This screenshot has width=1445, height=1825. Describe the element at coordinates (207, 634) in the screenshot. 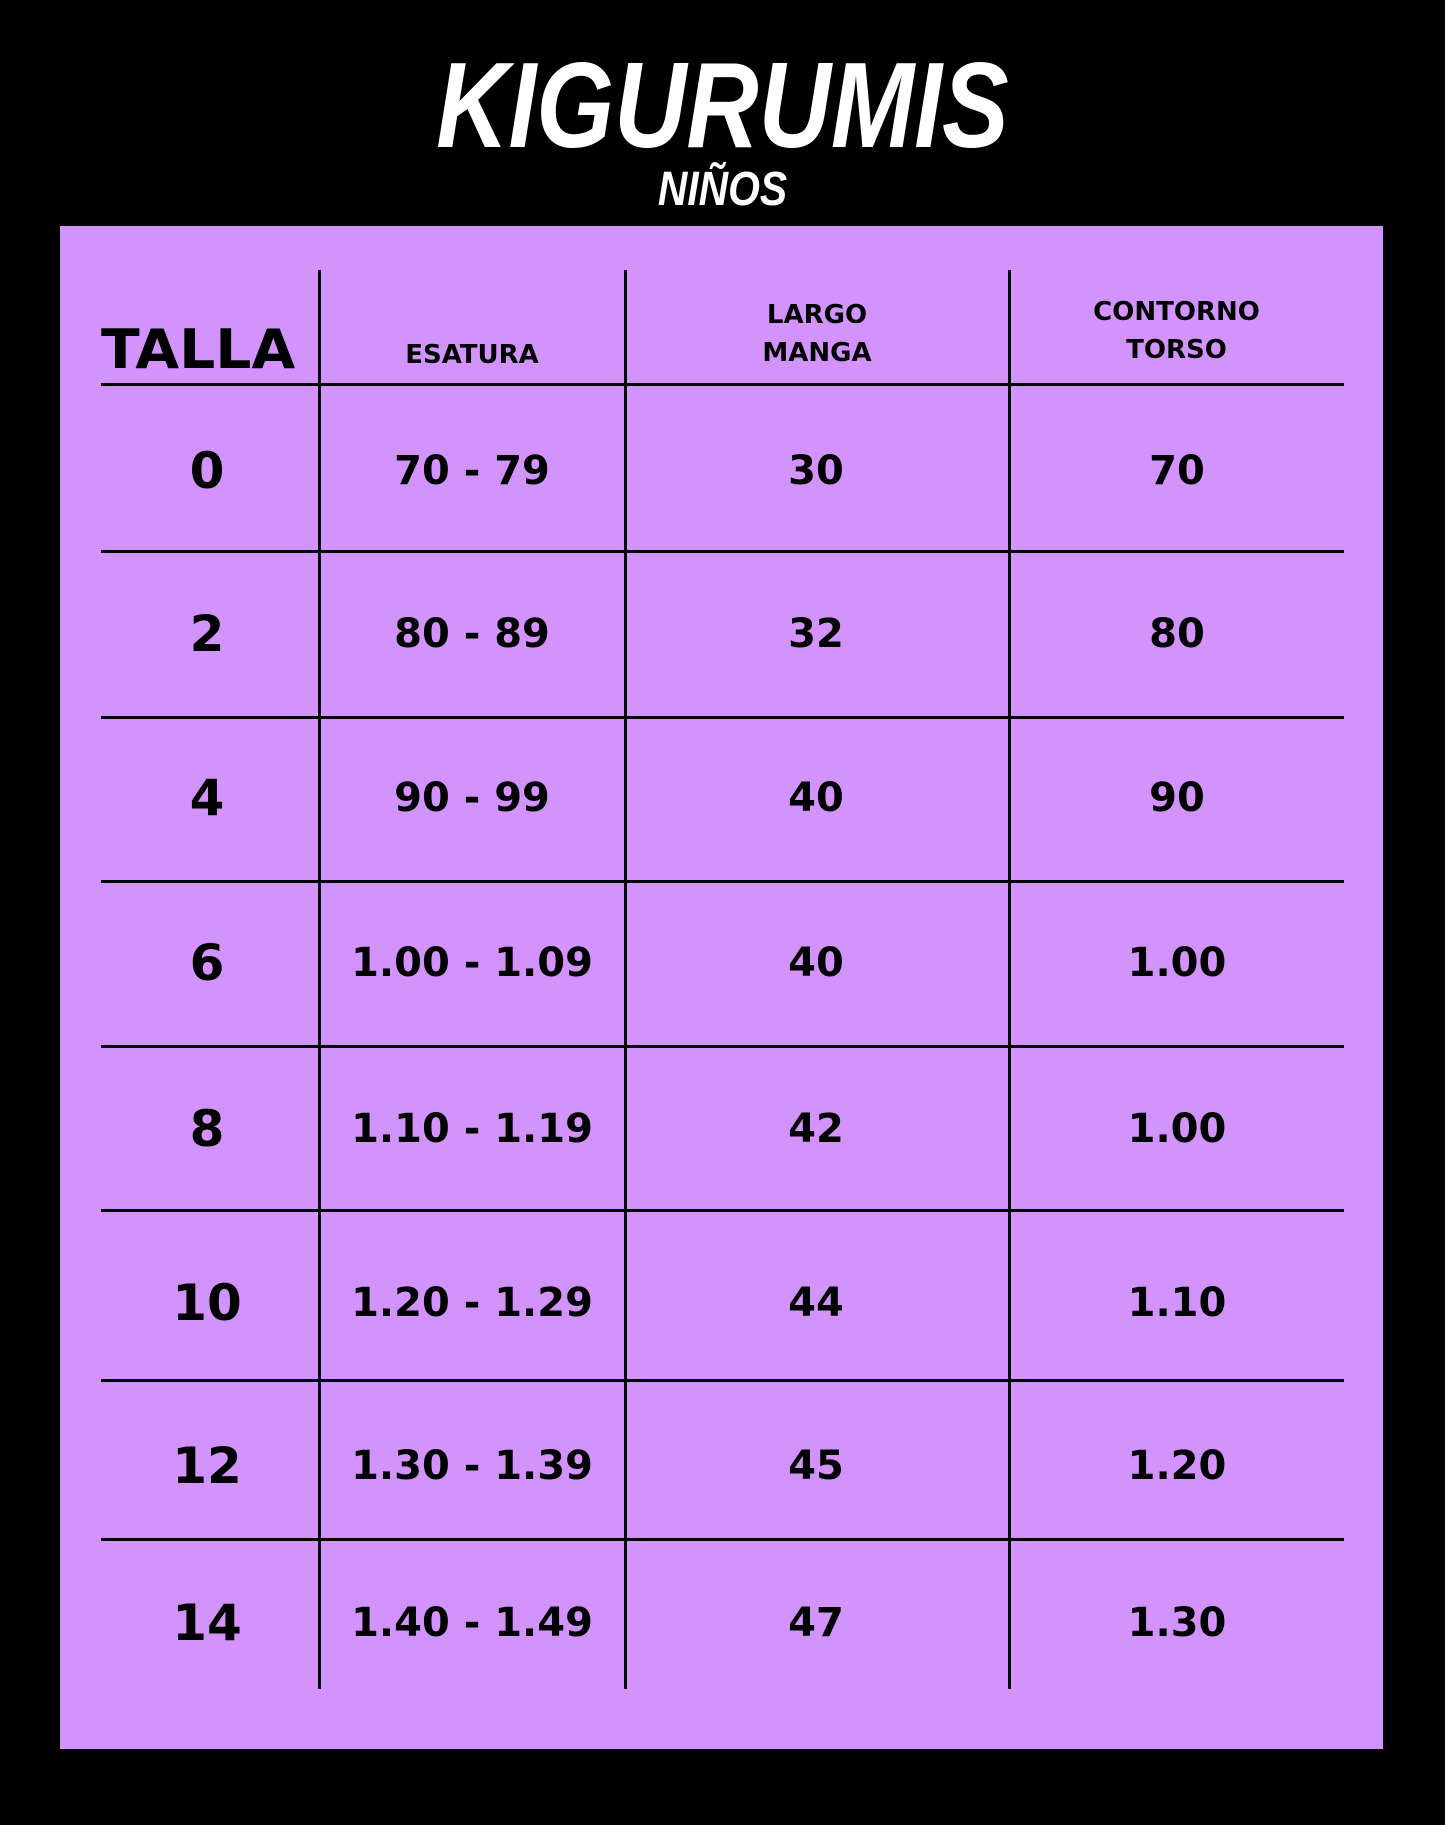

I see `cell-talla: 2` at that location.